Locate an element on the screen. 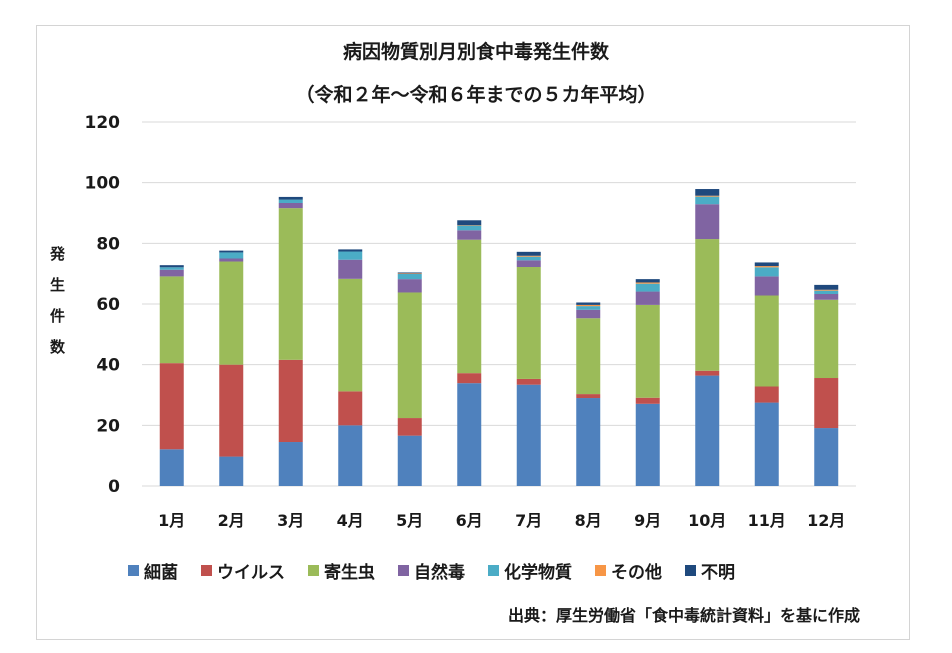  legend-label: 化学物質 is located at coordinates (538, 573).